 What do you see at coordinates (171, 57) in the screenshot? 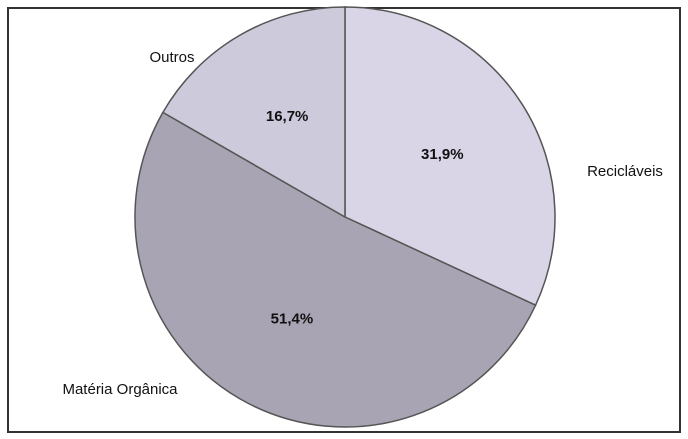
I see `slice-category-label: Outros` at bounding box center [171, 57].